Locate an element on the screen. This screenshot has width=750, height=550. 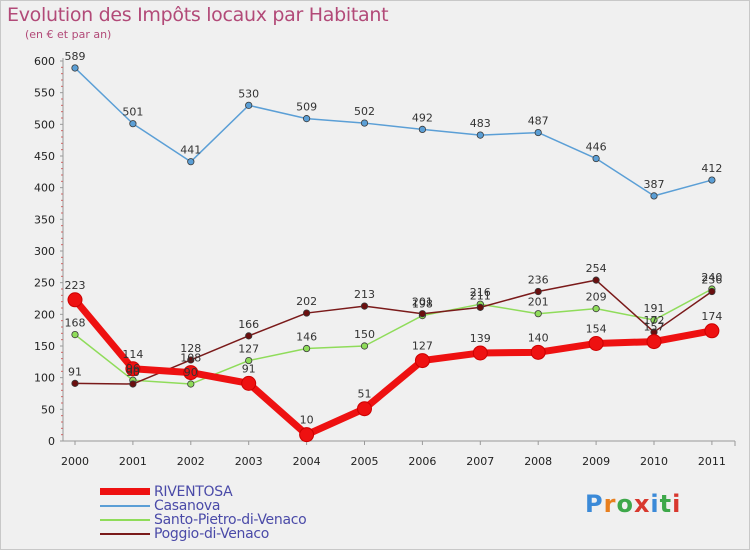
y-tick-label: 400 is located at coordinates (44, 188).